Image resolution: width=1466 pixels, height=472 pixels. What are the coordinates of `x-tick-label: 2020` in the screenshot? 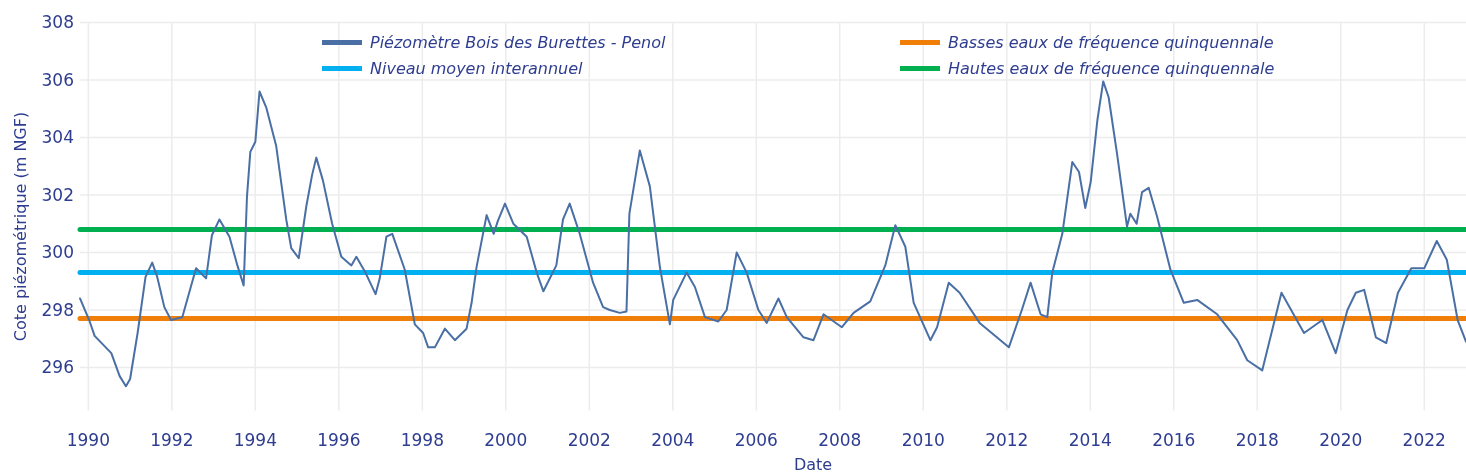 It's located at (1341, 439).